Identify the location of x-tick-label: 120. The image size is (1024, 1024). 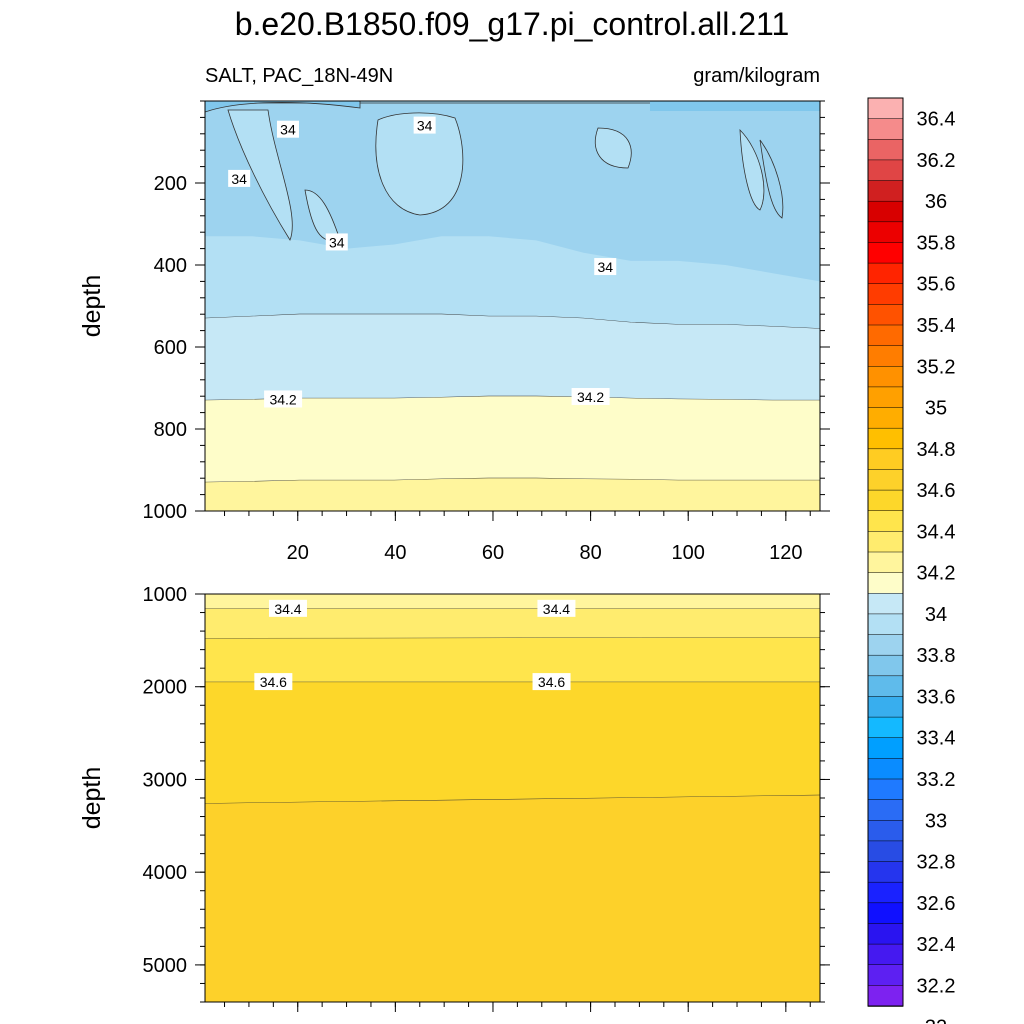
(785, 553).